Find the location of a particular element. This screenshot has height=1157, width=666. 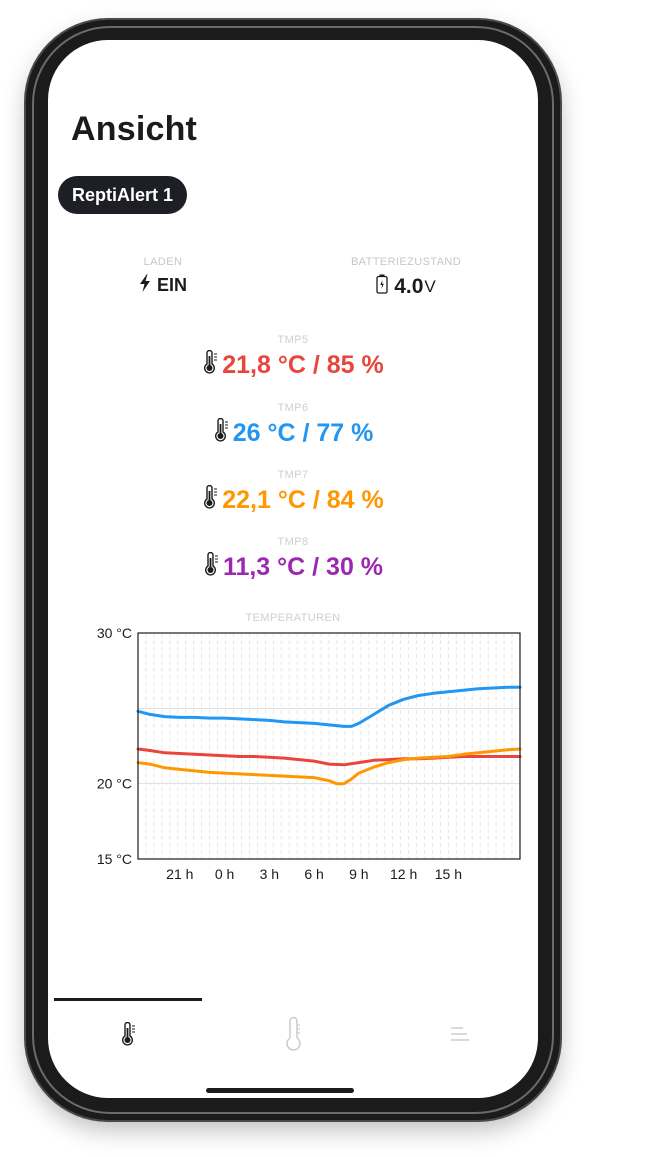

sensor-name: TMP5 is located at coordinates (293, 340).